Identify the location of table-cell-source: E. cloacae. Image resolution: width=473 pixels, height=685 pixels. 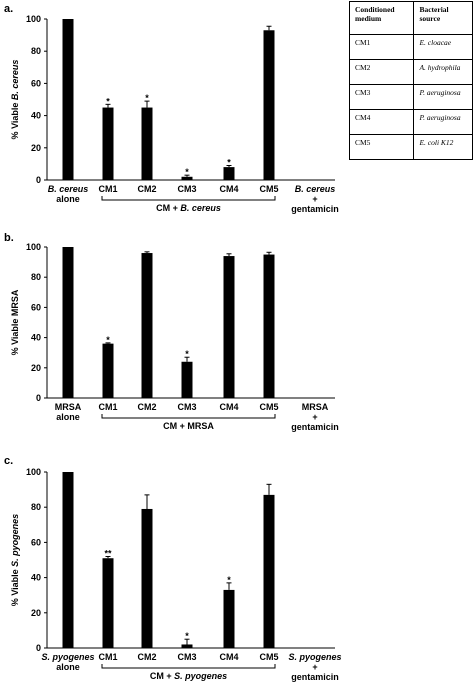
(443, 47).